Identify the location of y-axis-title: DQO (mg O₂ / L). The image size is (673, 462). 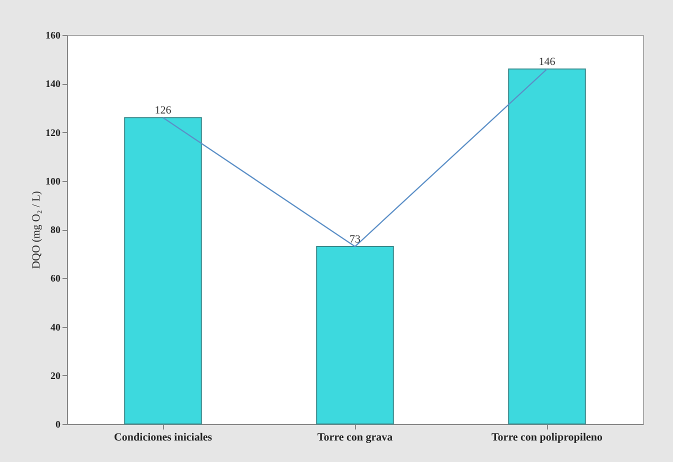
(36, 229).